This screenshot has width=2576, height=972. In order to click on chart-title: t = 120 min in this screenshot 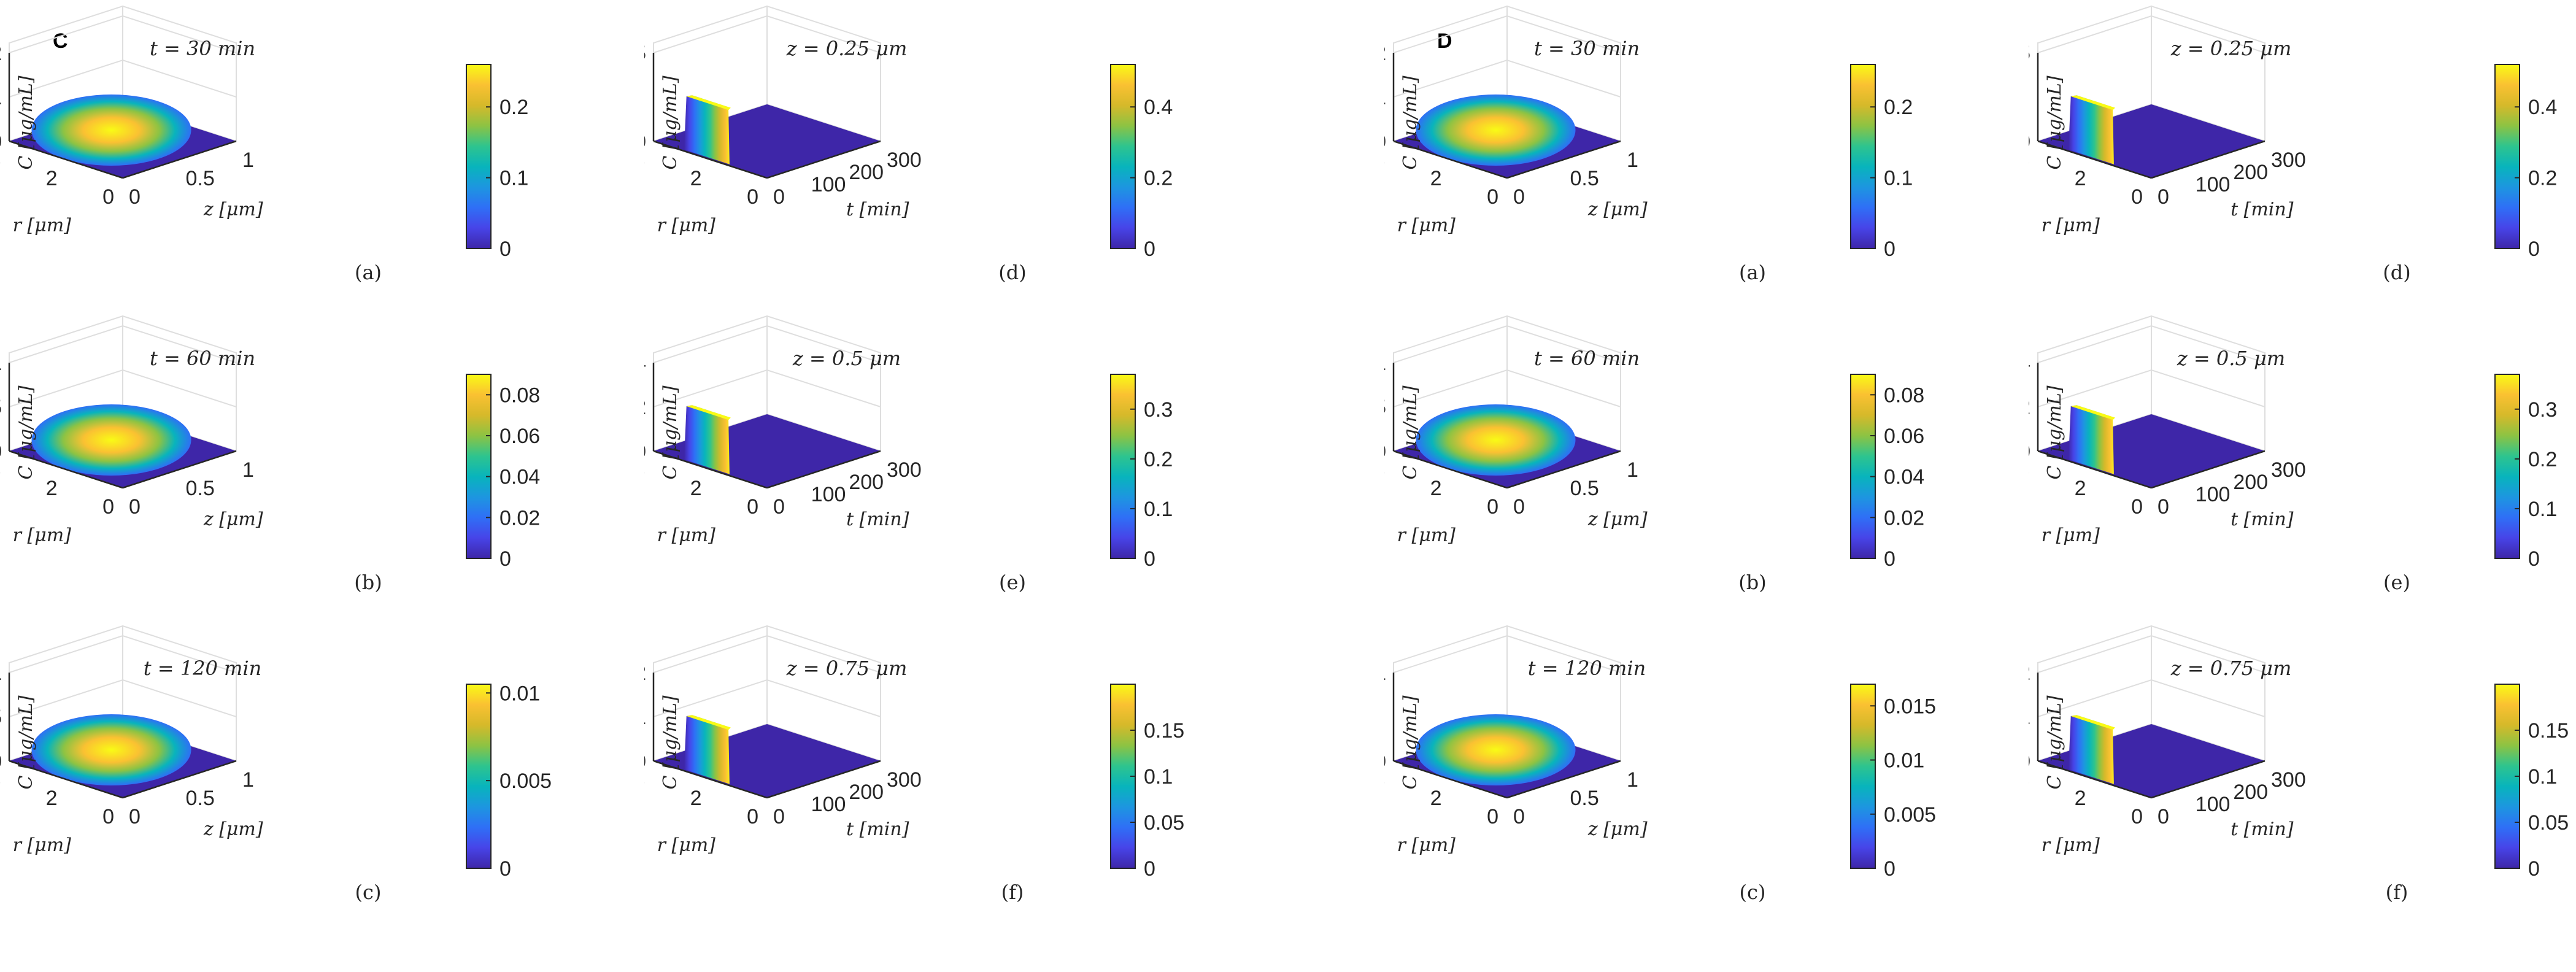, I will do `click(202, 668)`.